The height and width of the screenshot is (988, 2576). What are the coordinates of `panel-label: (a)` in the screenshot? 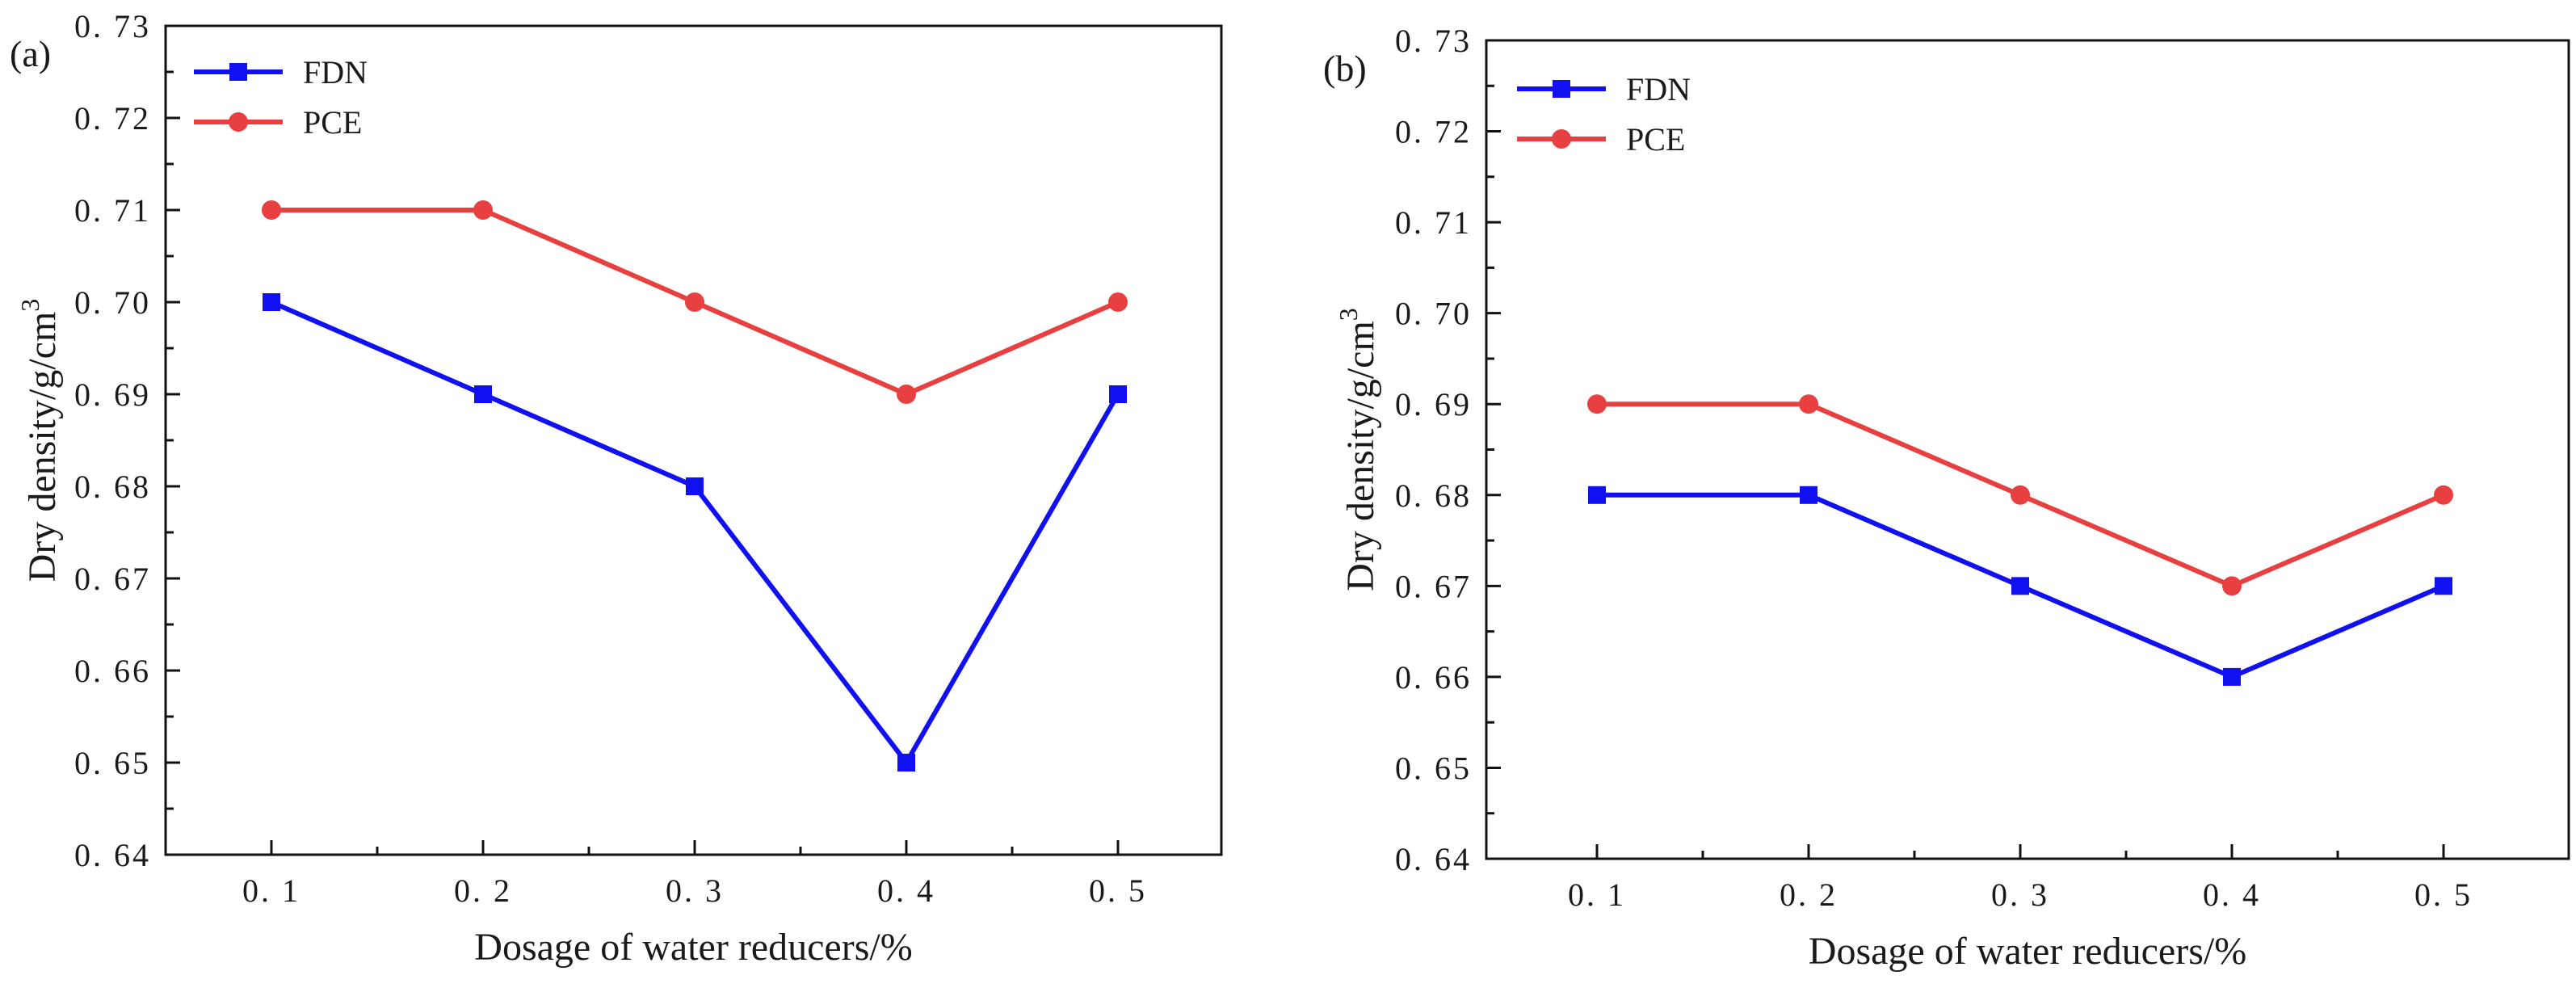 It's located at (31, 54).